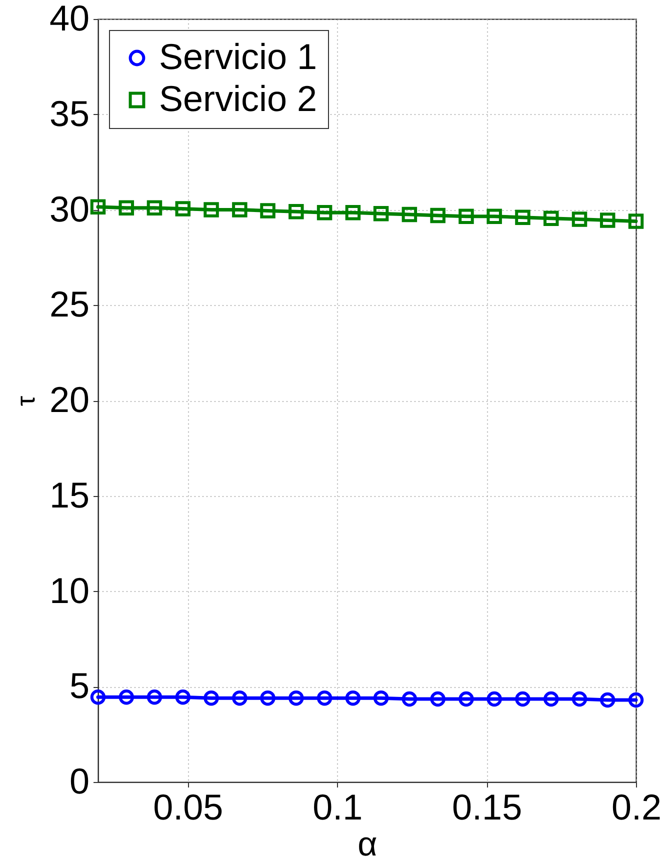 The height and width of the screenshot is (868, 662). I want to click on x-tick-label: 0.15, so click(487, 807).